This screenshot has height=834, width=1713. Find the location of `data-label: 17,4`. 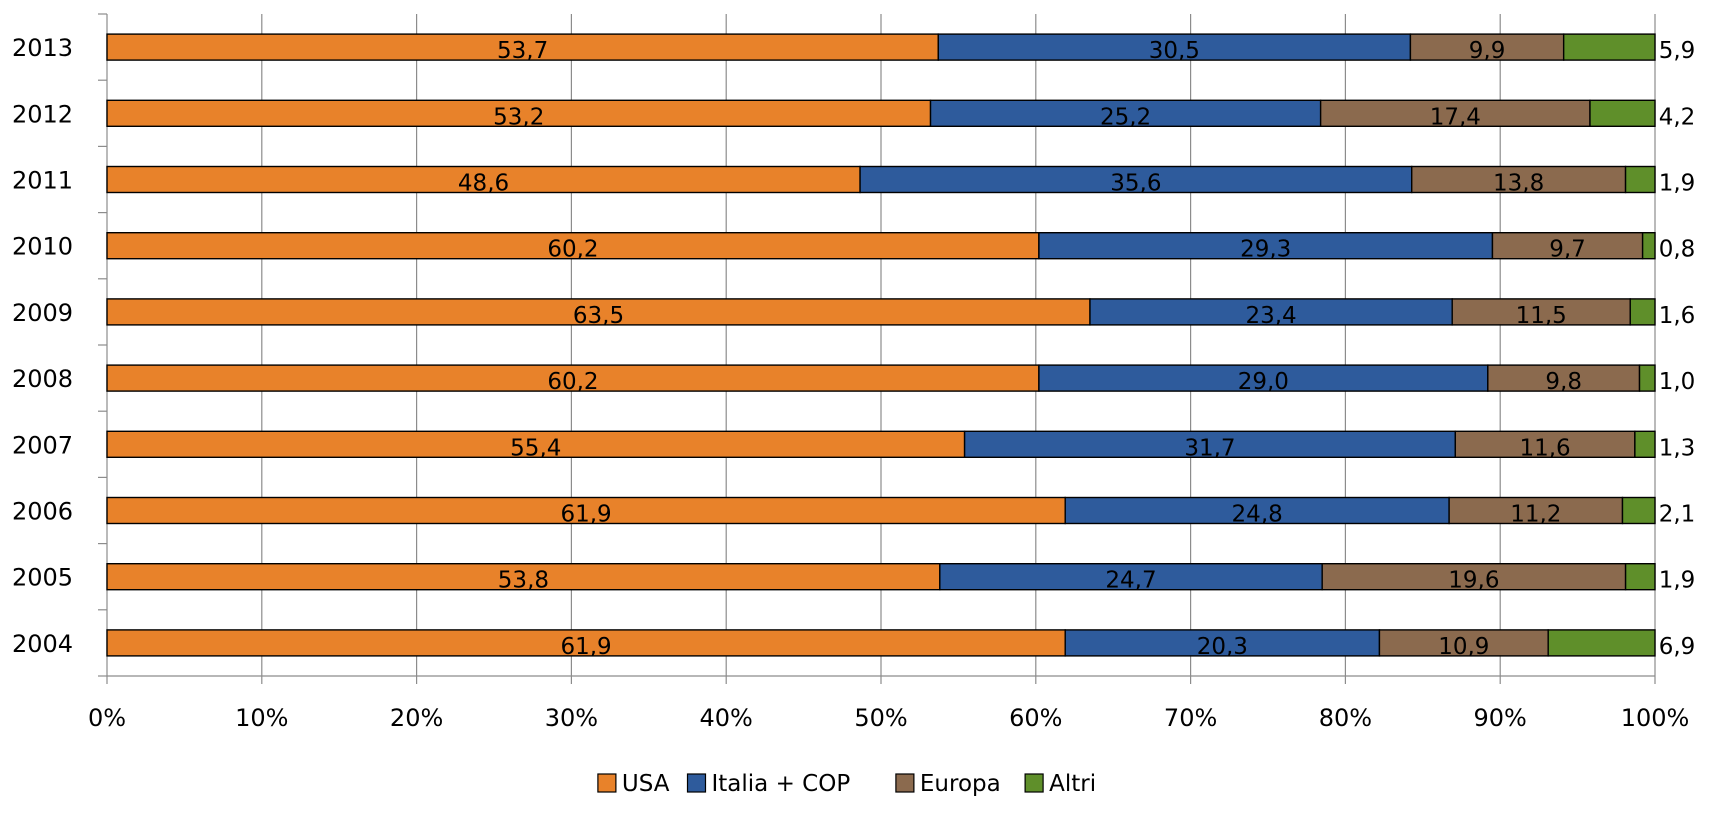

data-label: 17,4 is located at coordinates (1455, 117).